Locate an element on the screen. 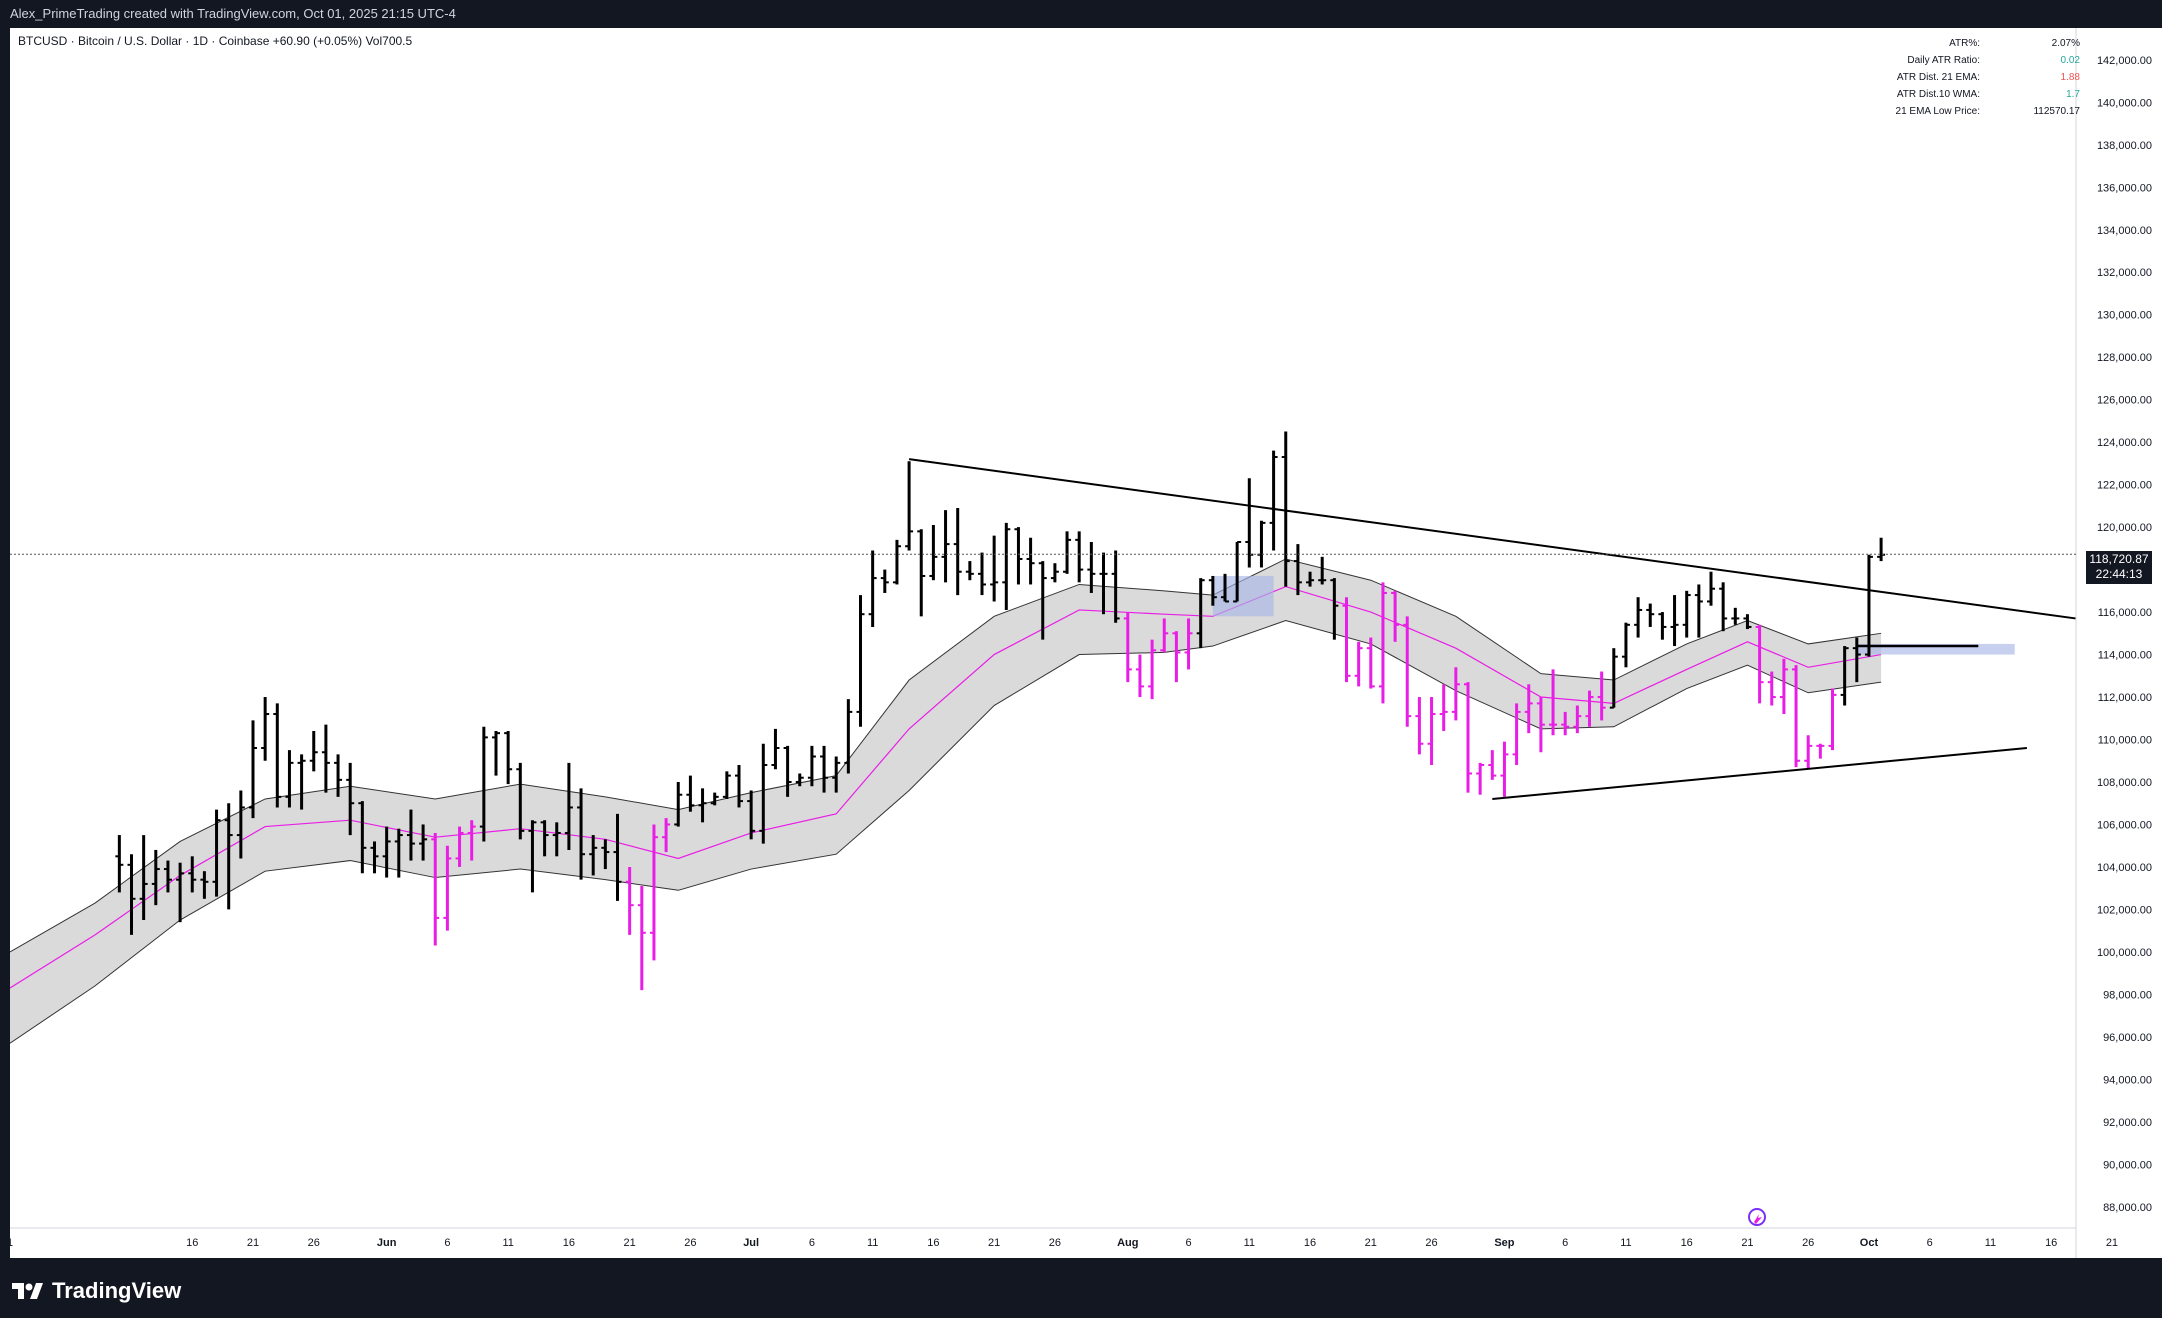 This screenshot has width=2162, height=1318. stats-label: 21 EMA Low Price: is located at coordinates (1937, 111).